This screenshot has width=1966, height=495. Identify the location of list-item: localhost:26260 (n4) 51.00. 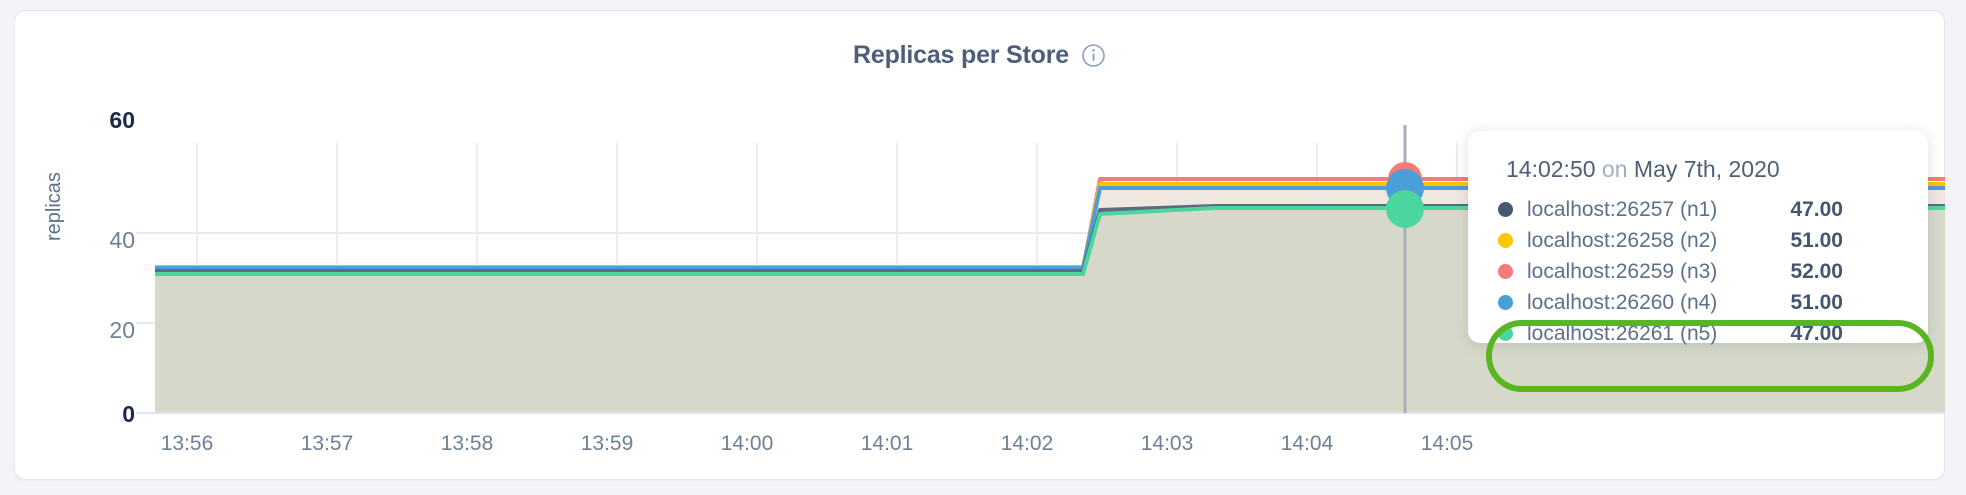
(1703, 302).